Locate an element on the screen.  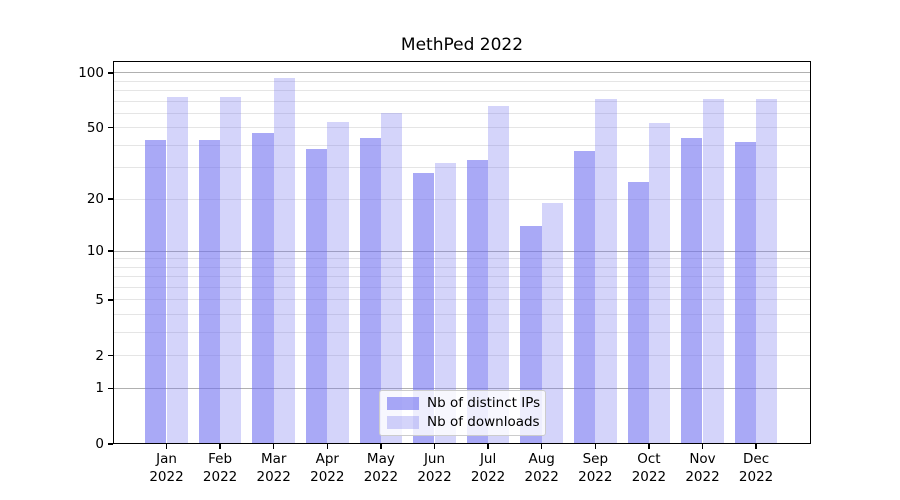
x-tick-mark-may-2022 is located at coordinates (381, 446).